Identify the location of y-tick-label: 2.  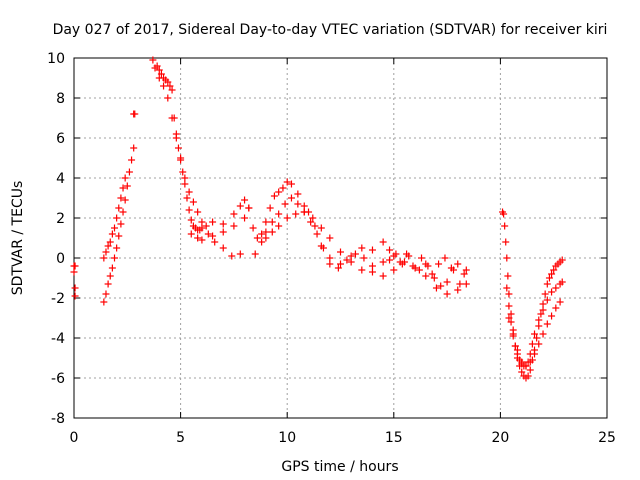
(60, 219).